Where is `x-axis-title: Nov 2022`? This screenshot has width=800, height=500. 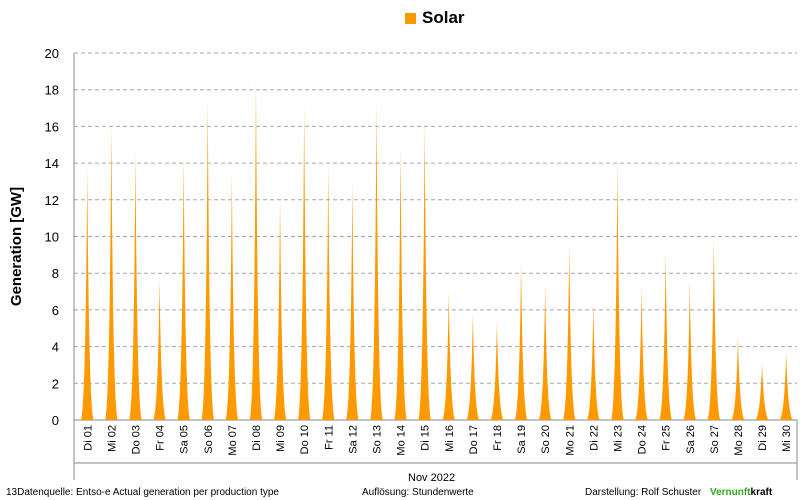
x-axis-title: Nov 2022 is located at coordinates (432, 478).